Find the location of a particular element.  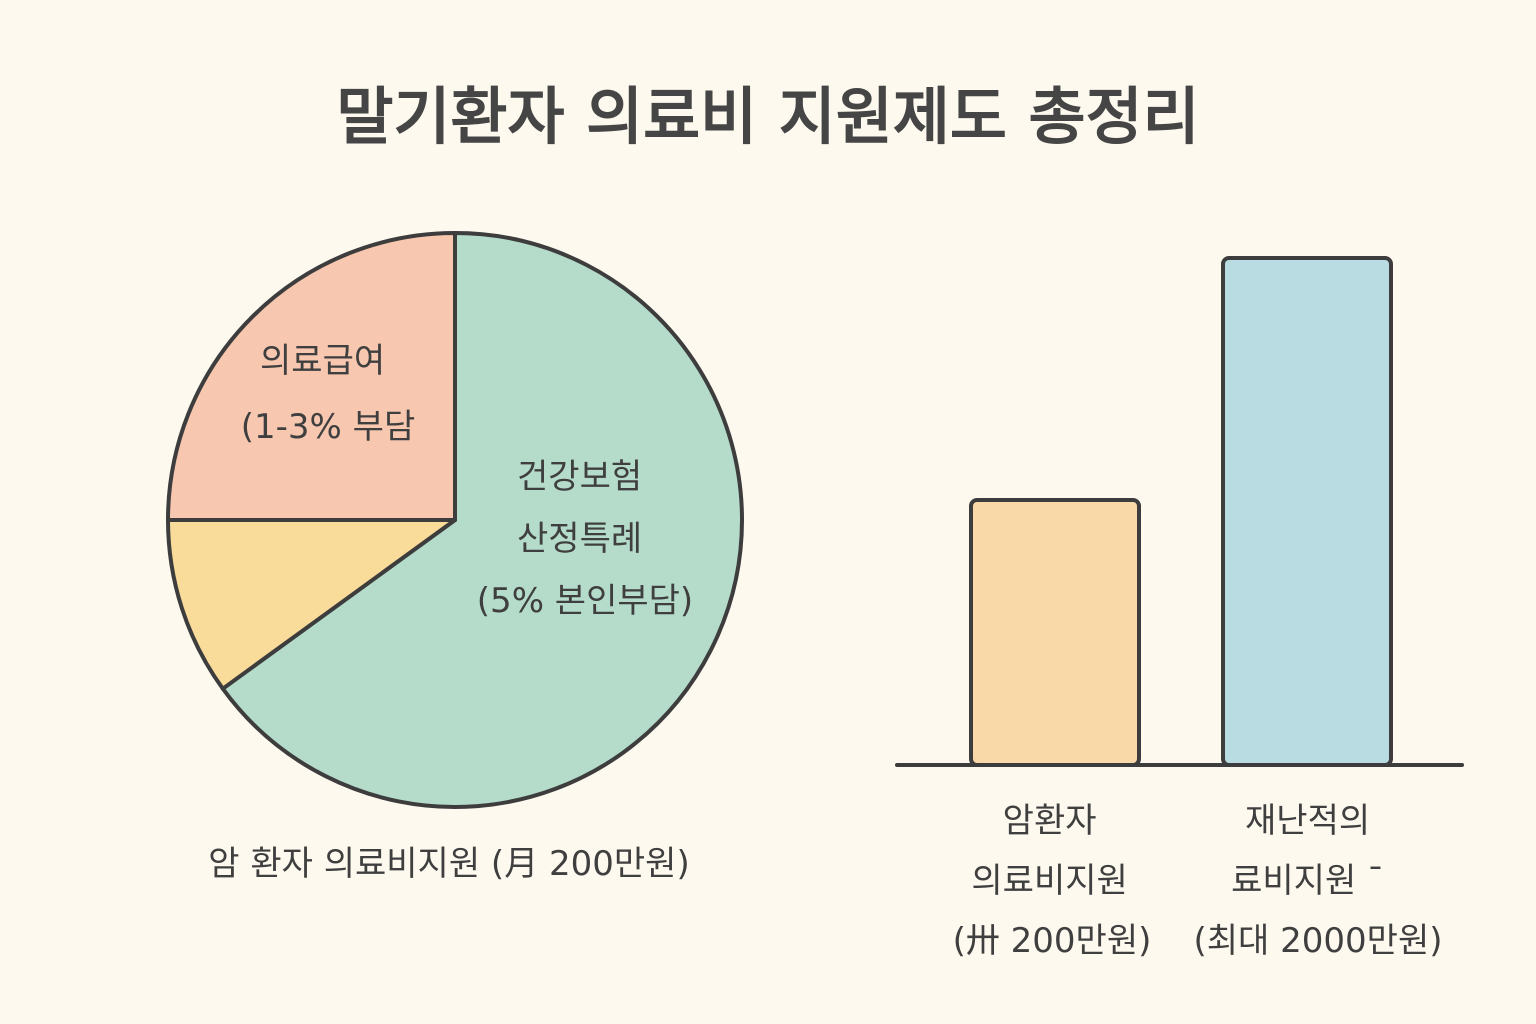

pie-slice-cancer-support is located at coordinates (311, 604).